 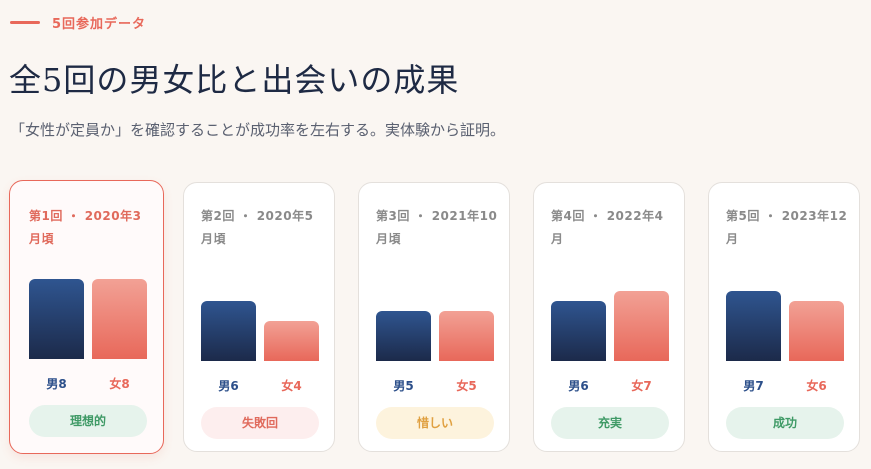 What do you see at coordinates (403, 386) in the screenshot?
I see `male-count: 男5` at bounding box center [403, 386].